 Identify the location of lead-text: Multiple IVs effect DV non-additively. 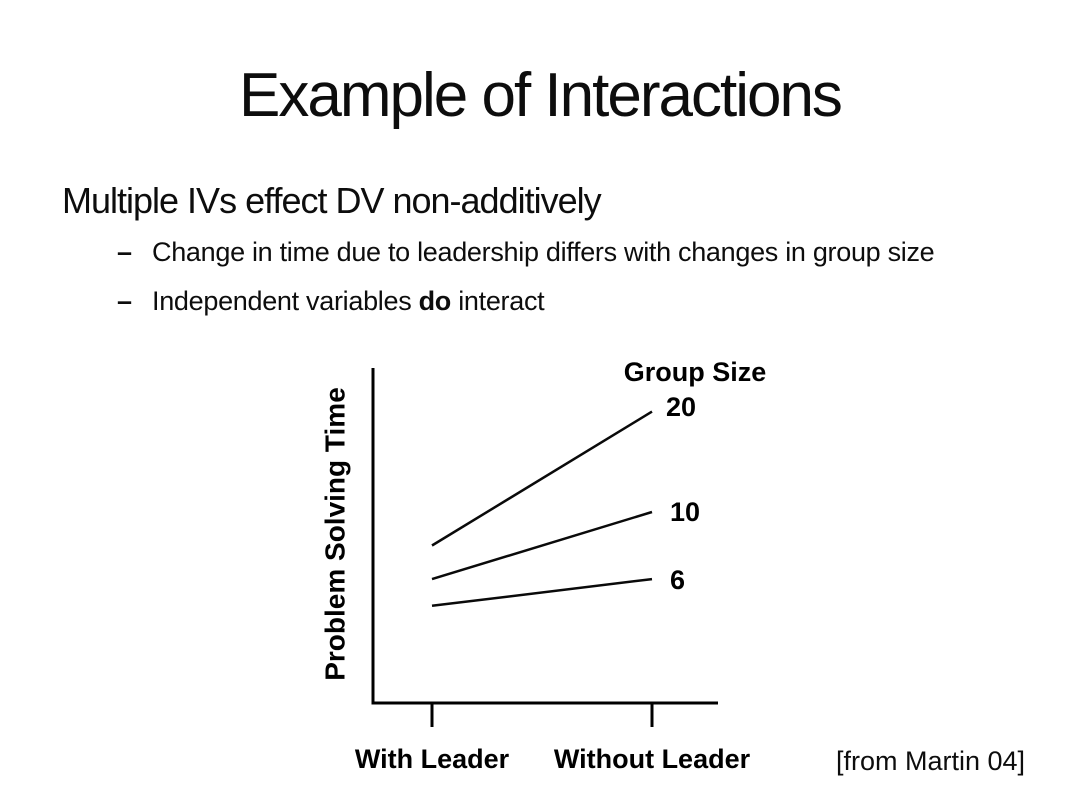
(332, 200).